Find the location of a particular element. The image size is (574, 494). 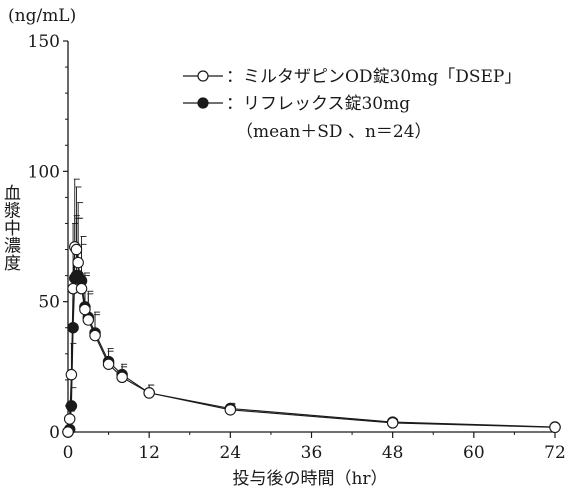

legend-label-filled: ：リフレックス錠30mg is located at coordinates (318, 104).